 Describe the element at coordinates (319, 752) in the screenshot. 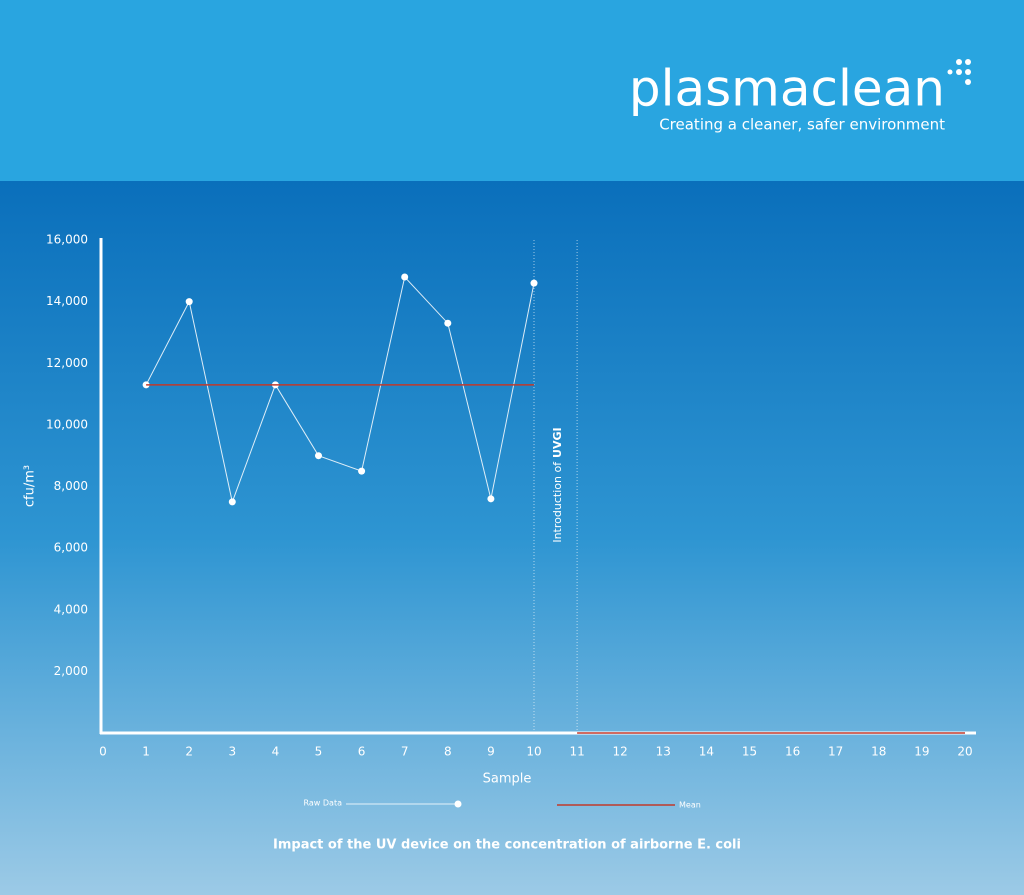

I see `x-tick-label: 5` at that location.